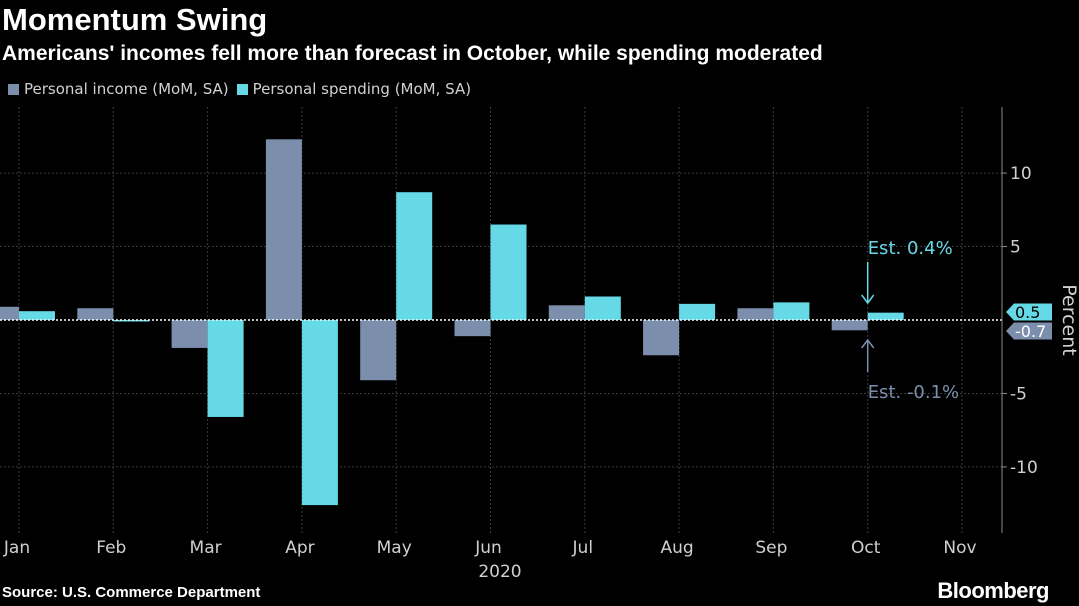 Image resolution: width=1079 pixels, height=606 pixels. What do you see at coordinates (791, 311) in the screenshot?
I see `bar-spending-sep` at bounding box center [791, 311].